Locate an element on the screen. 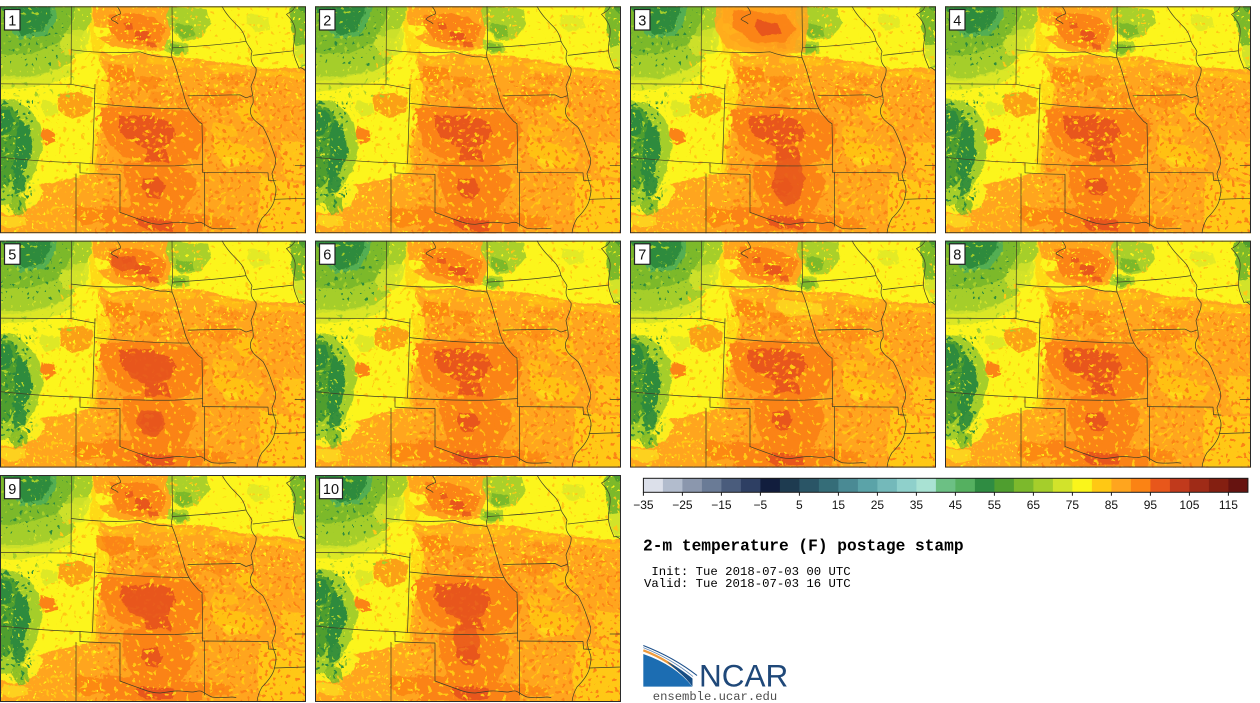 The height and width of the screenshot is (703, 1260). svg-text: 105 is located at coordinates (1189, 505).